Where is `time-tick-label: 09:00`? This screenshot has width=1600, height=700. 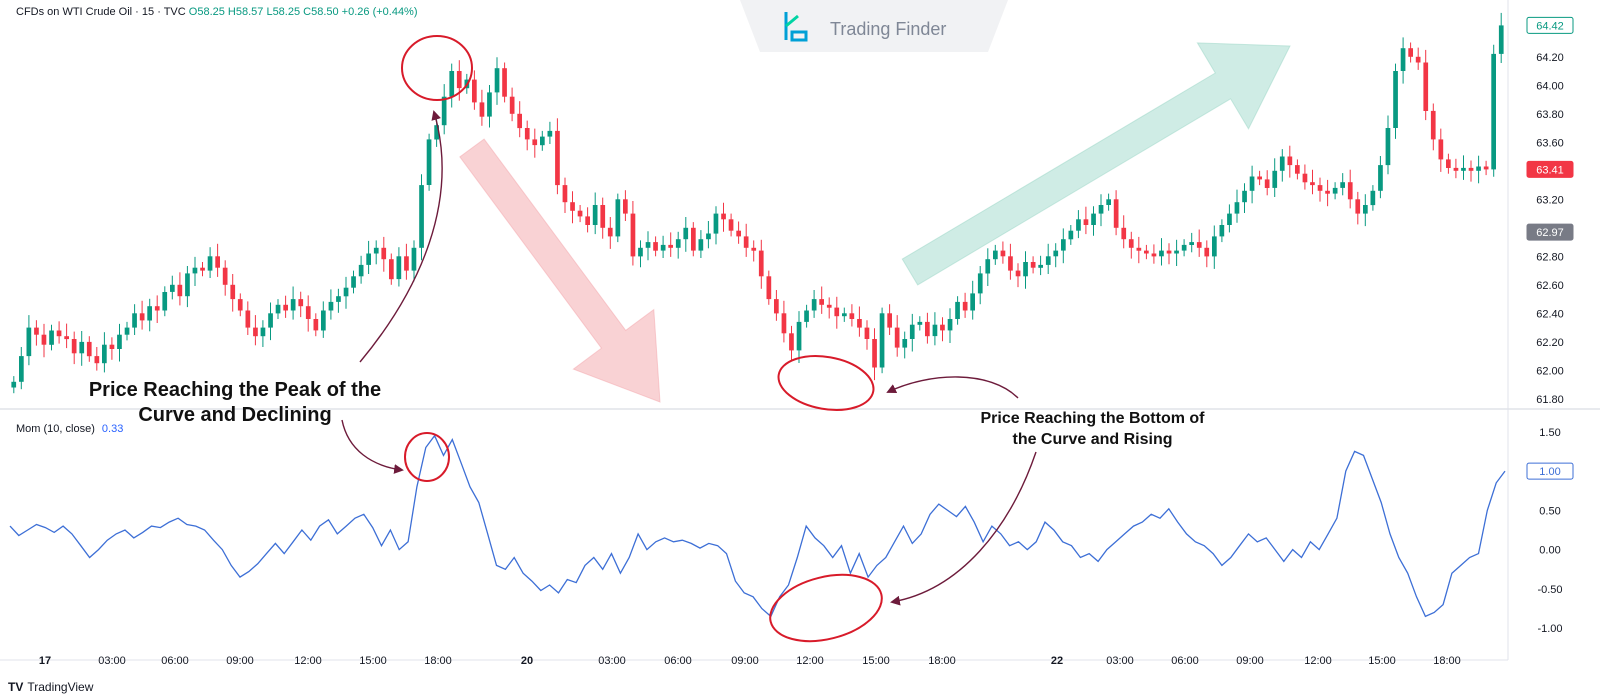 time-tick-label: 09:00 is located at coordinates (240, 661).